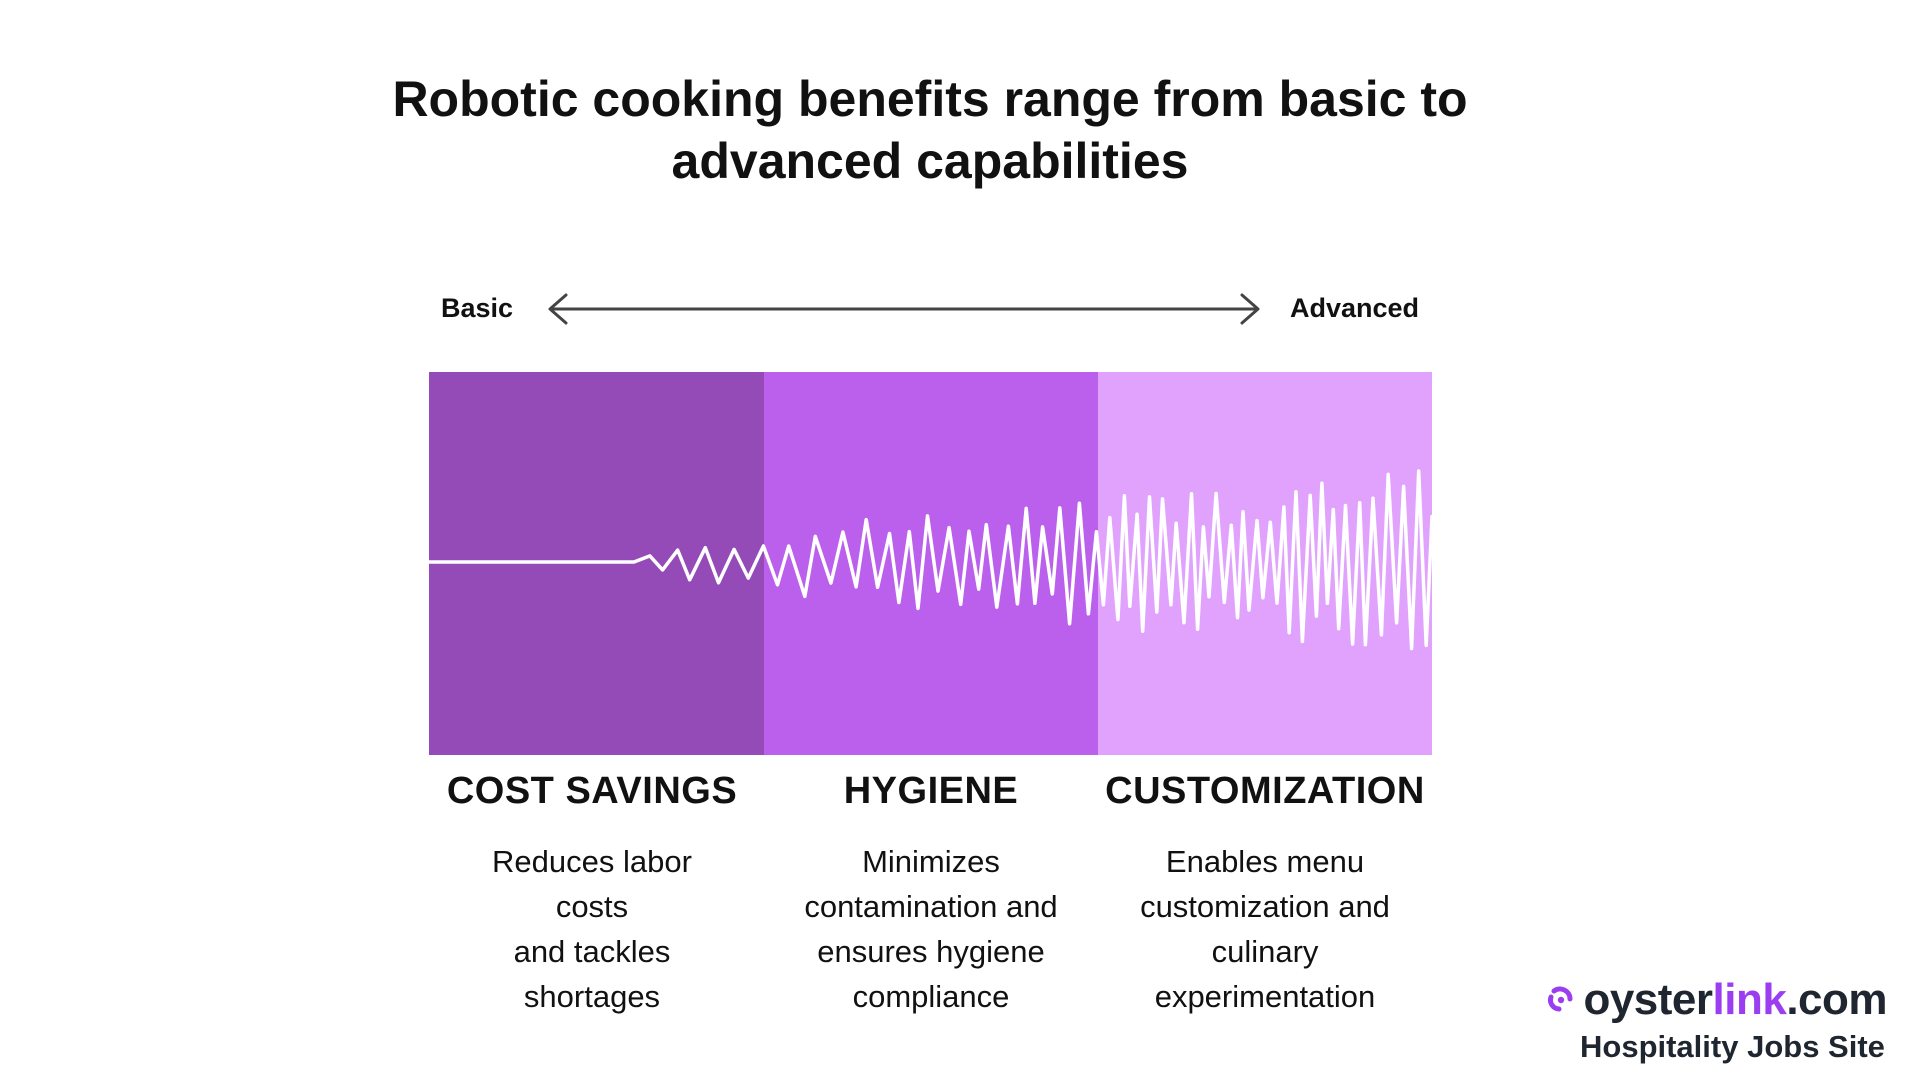 The image size is (1920, 1080). What do you see at coordinates (904, 309) in the screenshot?
I see `double-headed-arrow-icon` at bounding box center [904, 309].